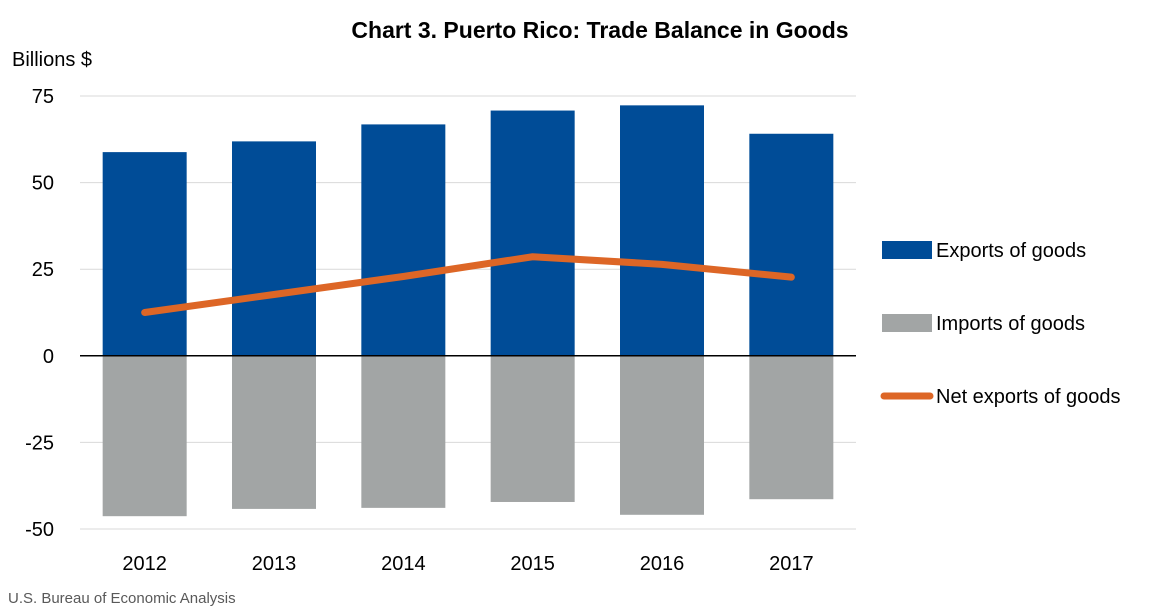 The width and height of the screenshot is (1163, 614). What do you see at coordinates (144, 564) in the screenshot?
I see `x-tick-label: 2012` at bounding box center [144, 564].